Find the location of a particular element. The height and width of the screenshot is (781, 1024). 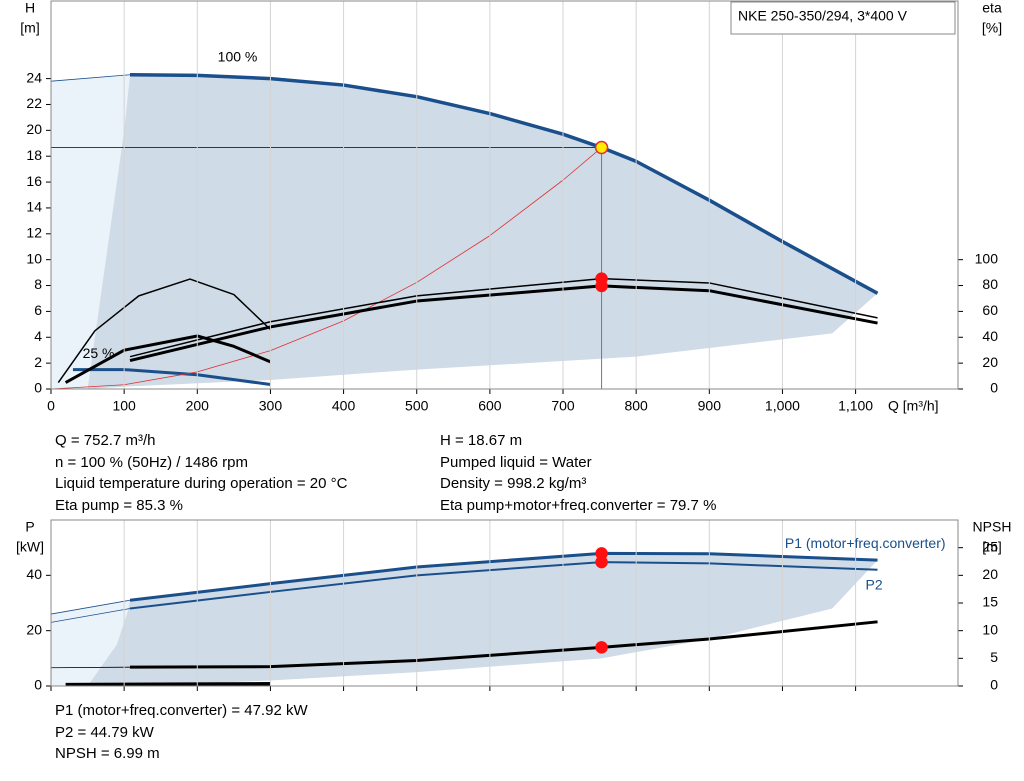

y2-axis-label: NPSH is located at coordinates (992, 527).